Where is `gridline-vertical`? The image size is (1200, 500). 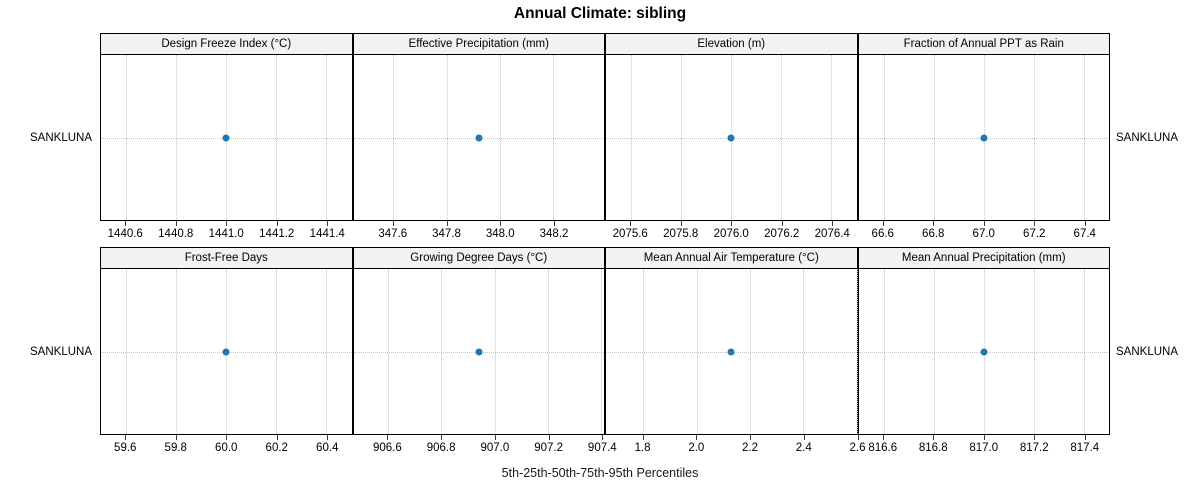 gridline-vertical is located at coordinates (857, 351).